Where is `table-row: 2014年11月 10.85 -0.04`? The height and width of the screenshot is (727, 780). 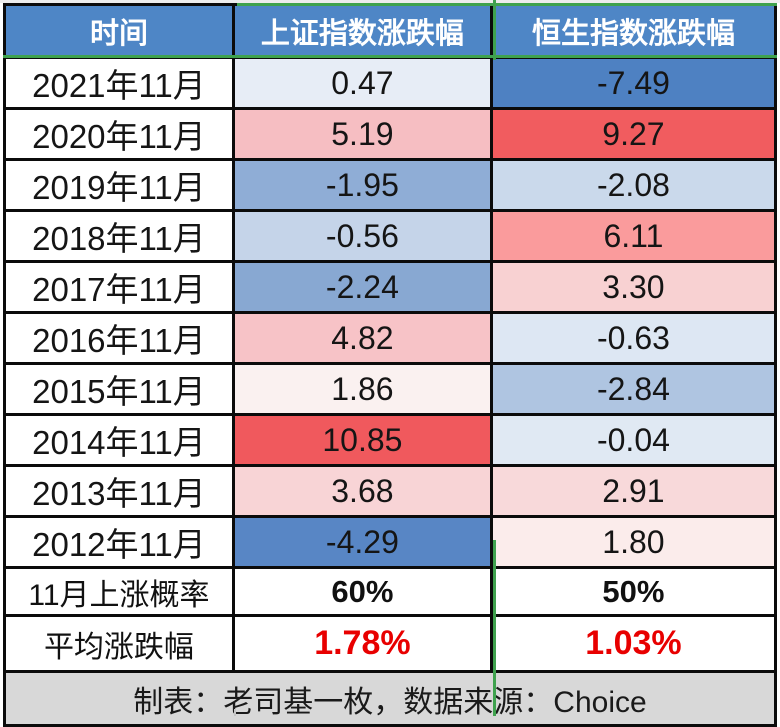 table-row: 2014年11月 10.85 -0.04 is located at coordinates (390, 440).